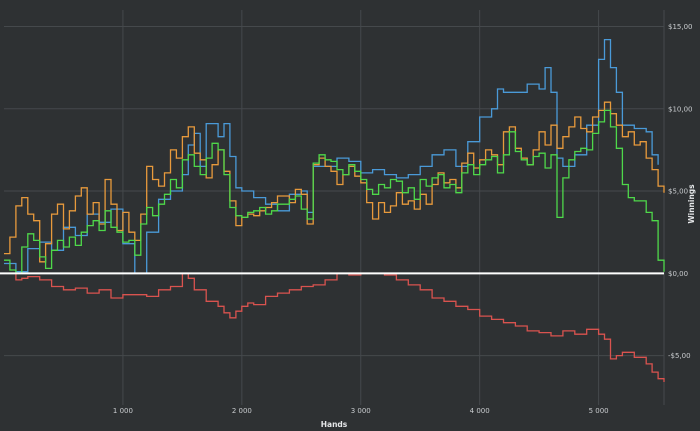 This screenshot has width=700, height=431. What do you see at coordinates (680, 109) in the screenshot?
I see `y-tick-label: $10,00` at bounding box center [680, 109].